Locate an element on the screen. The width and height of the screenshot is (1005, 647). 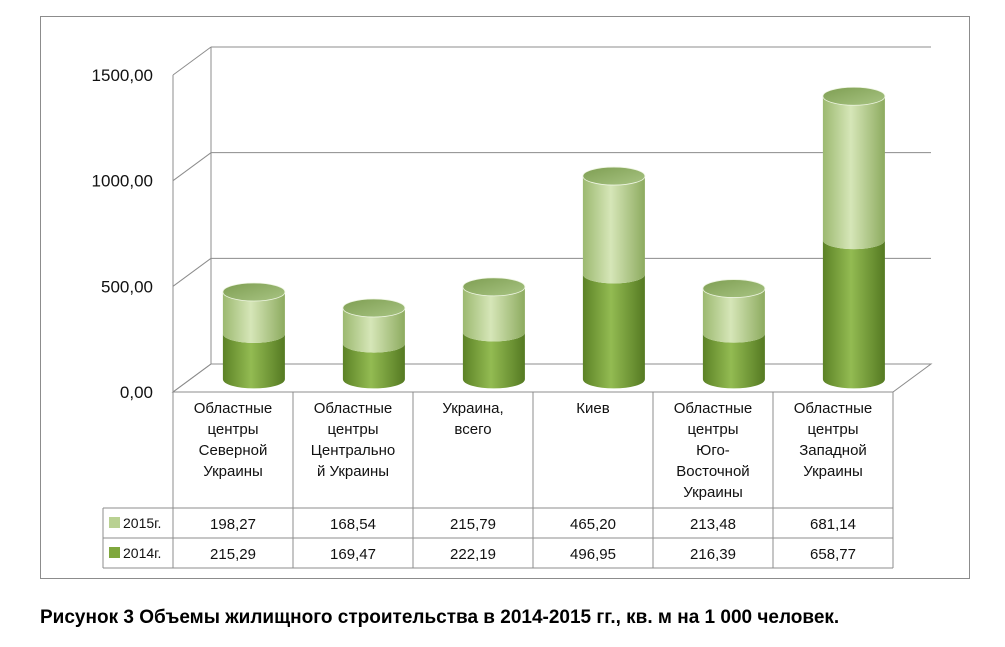
data-cell: 496,95 is located at coordinates (593, 554).